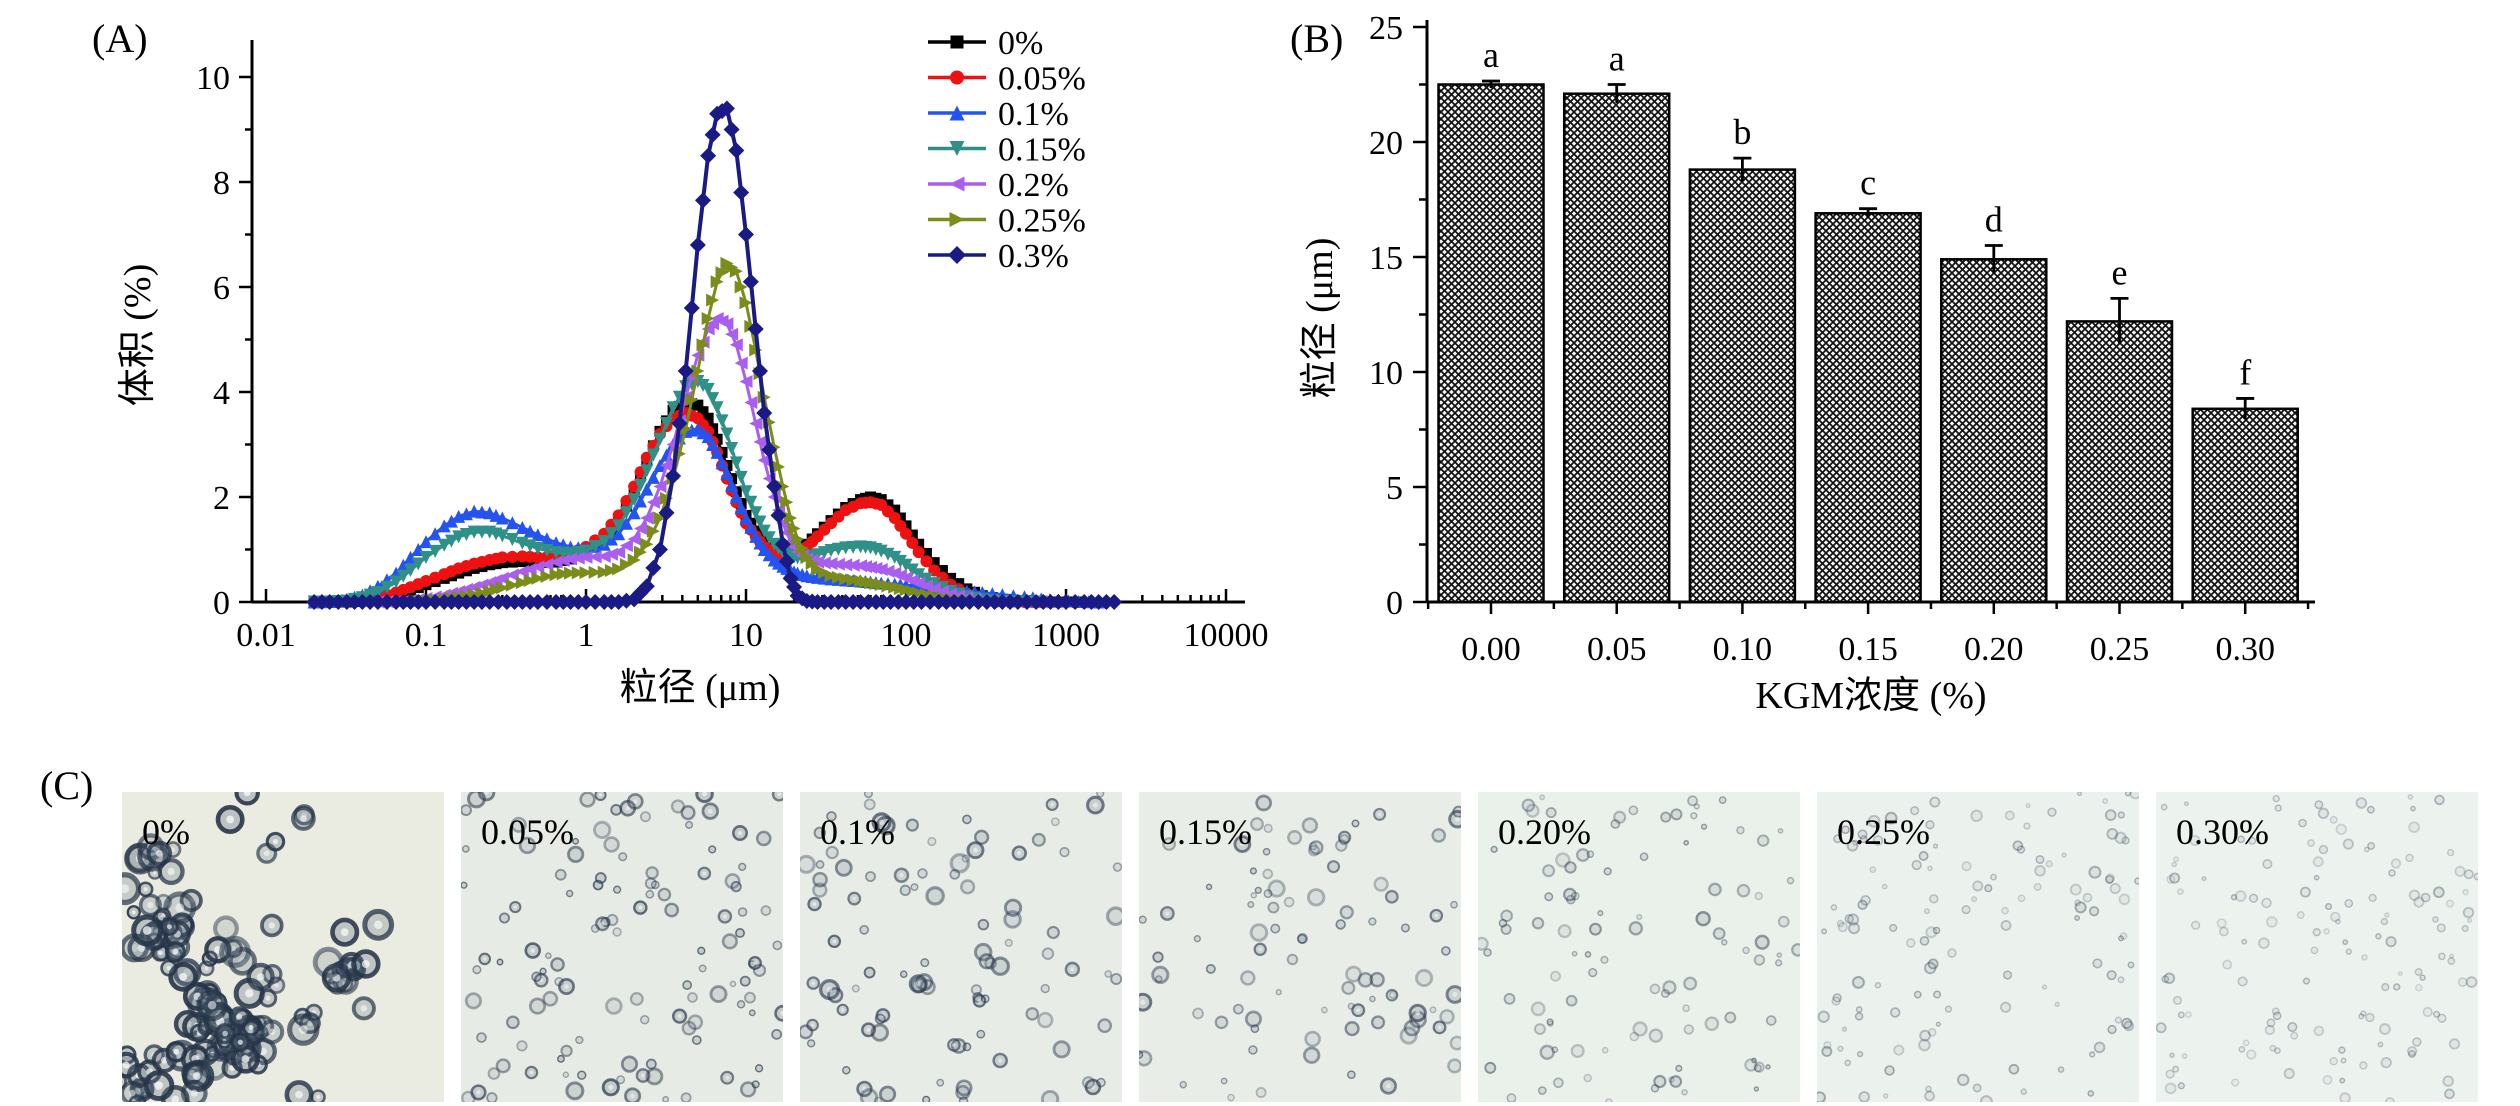 The image size is (2520, 1106). What do you see at coordinates (906, 635) in the screenshot?
I see `x-tick-label: 100` at bounding box center [906, 635].